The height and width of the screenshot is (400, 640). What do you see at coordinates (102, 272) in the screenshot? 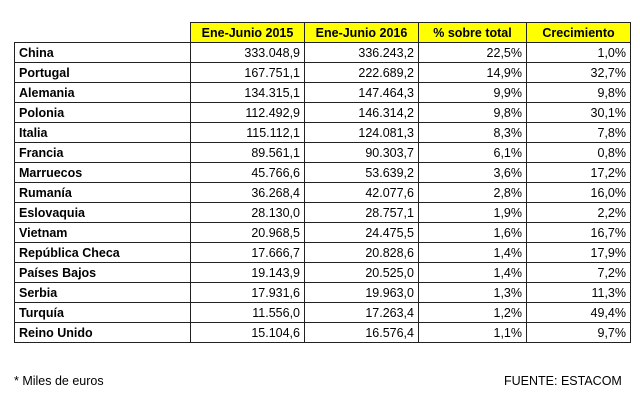
I see `country-cell: Países Bajos` at bounding box center [102, 272].